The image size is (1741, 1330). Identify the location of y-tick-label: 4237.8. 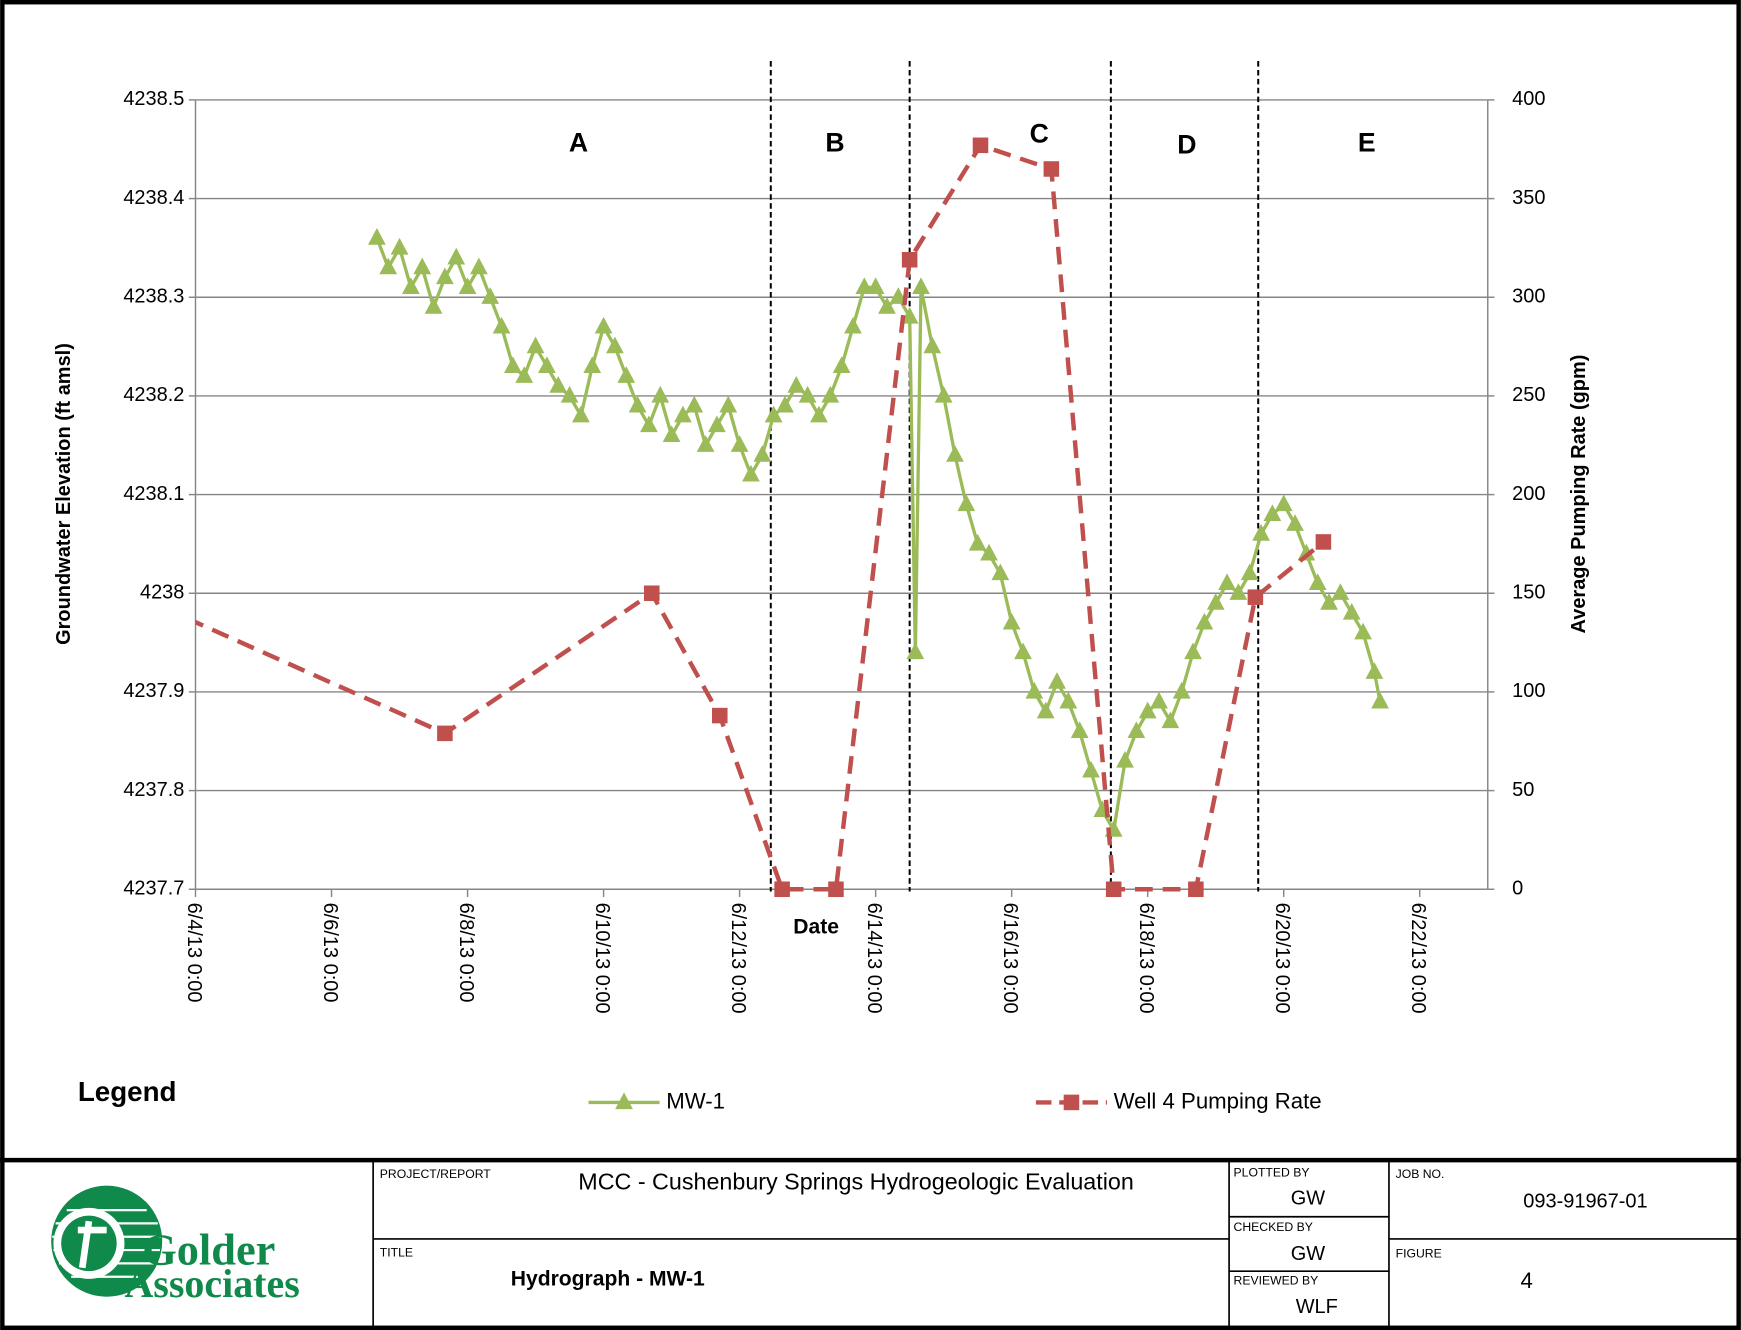
(153, 790).